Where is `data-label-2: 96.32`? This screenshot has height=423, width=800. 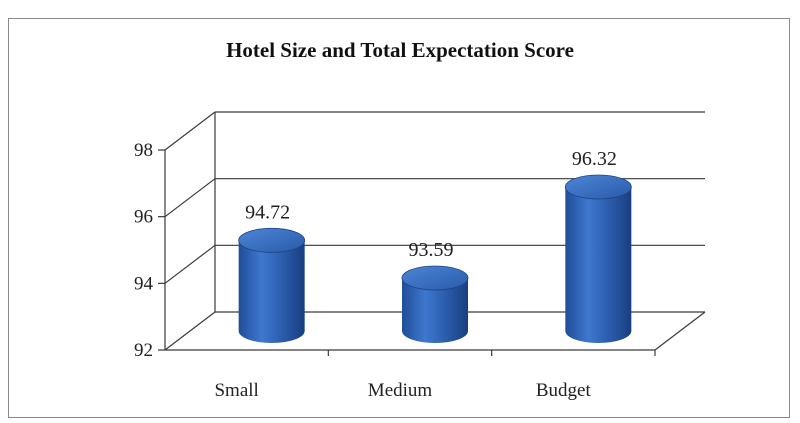
data-label-2: 96.32 is located at coordinates (594, 159).